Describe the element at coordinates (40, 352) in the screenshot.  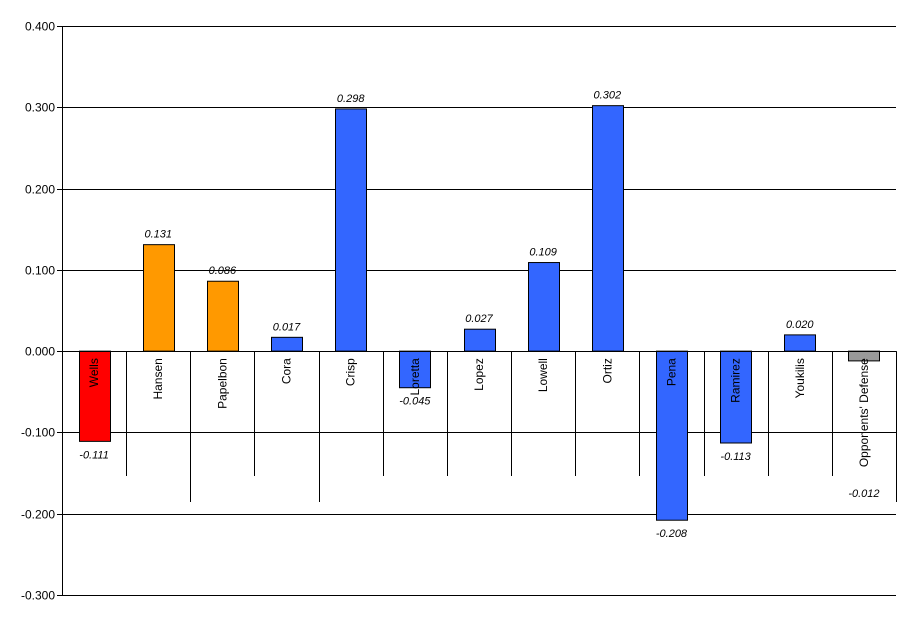
I see `y-tick-label: 0.000` at that location.